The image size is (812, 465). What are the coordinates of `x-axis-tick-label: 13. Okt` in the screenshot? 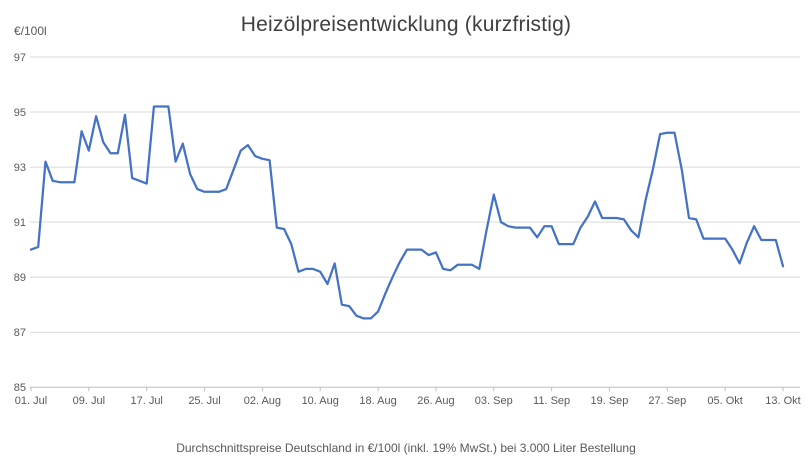 It's located at (782, 401).